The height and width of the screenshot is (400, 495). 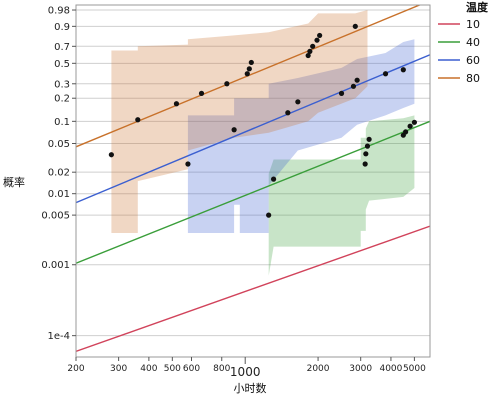 What do you see at coordinates (390, 369) in the screenshot?
I see `x-tick-label: 4000` at bounding box center [390, 369].